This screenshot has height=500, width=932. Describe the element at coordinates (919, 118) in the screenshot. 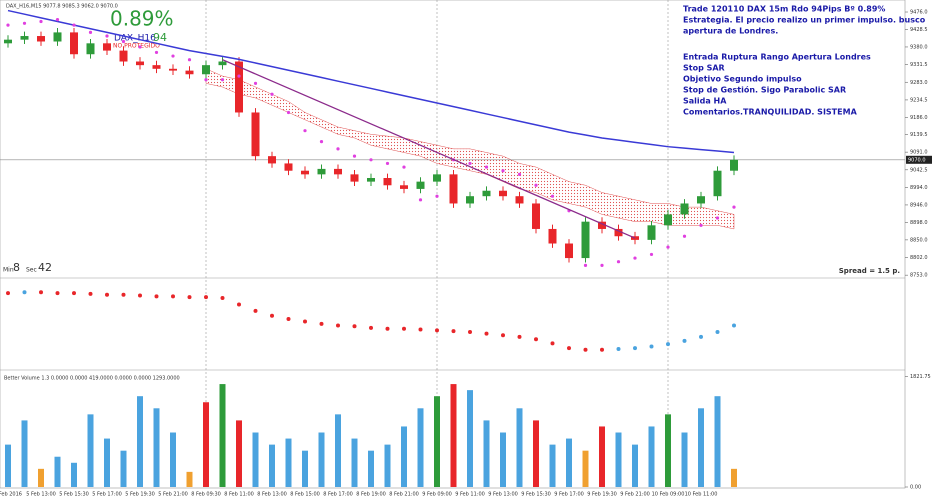

I see `y-tick-label: 9186.0` at that location.